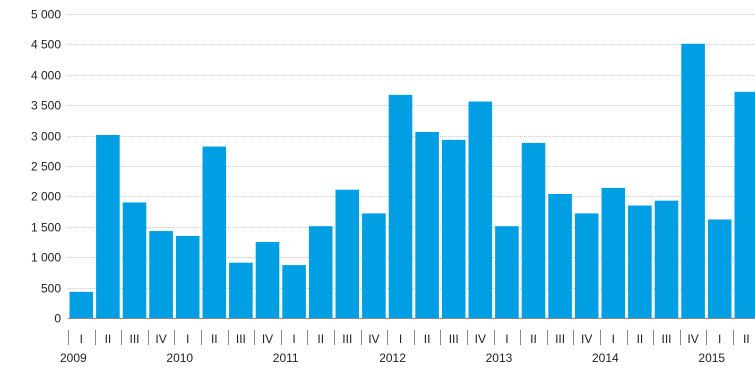 Image resolution: width=755 pixels, height=373 pixels. I want to click on y-tick-label: 500, so click(51, 289).